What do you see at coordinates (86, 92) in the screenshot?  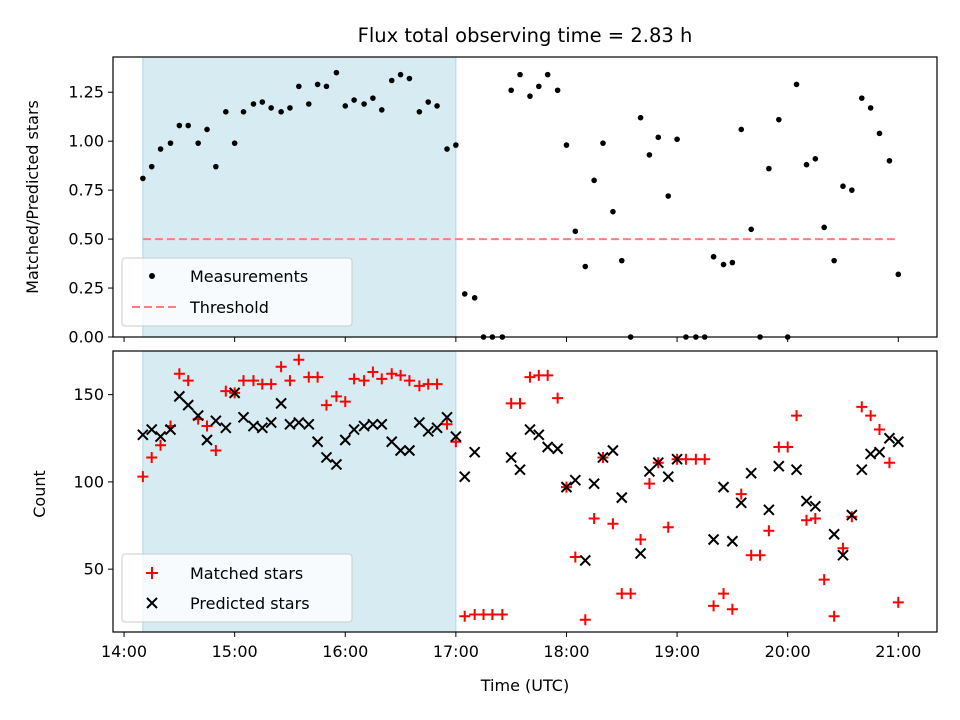 I see `y-tick-label: 1.25` at bounding box center [86, 92].